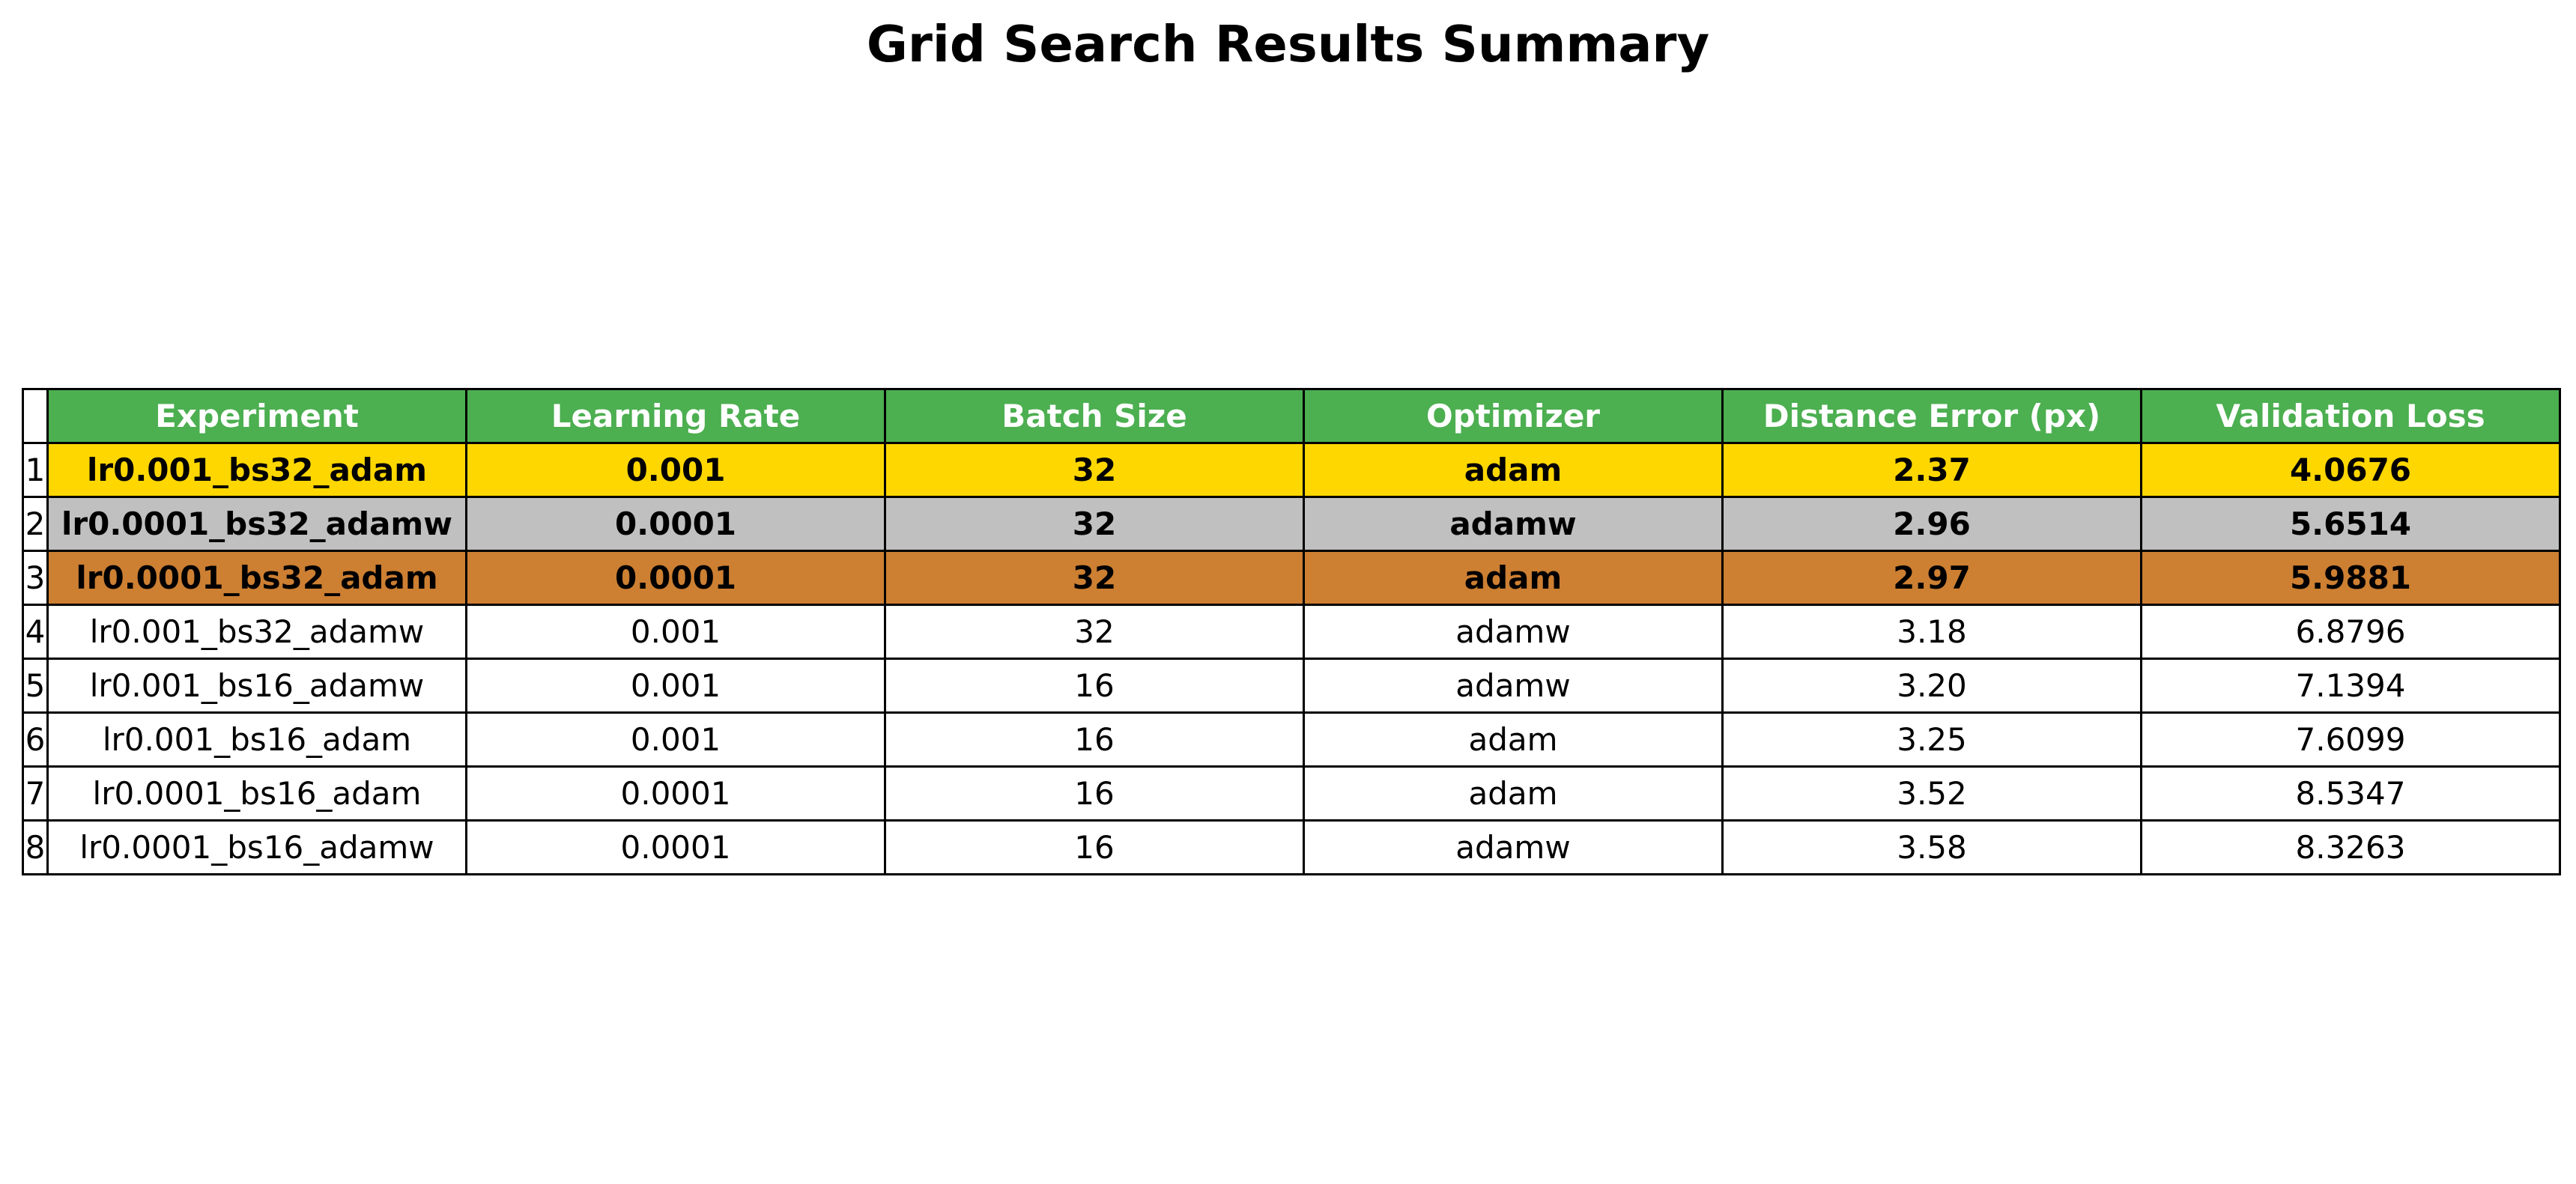 This screenshot has width=2576, height=1184. I want to click on table-cell: 5.9881, so click(2350, 578).